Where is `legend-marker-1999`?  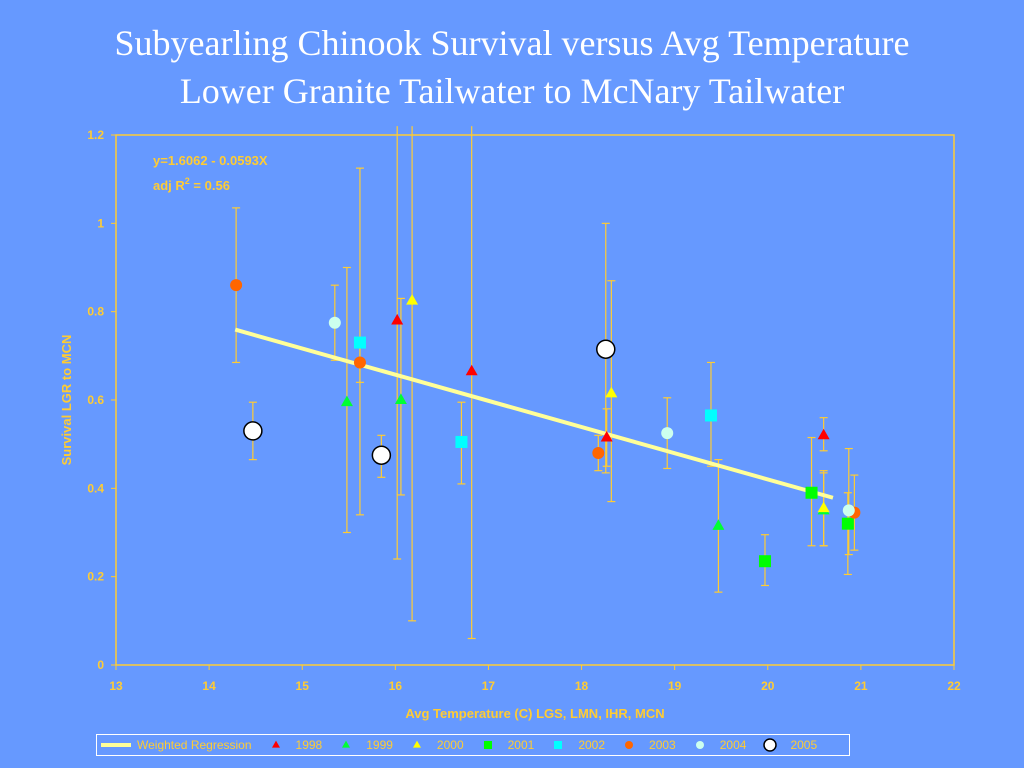
legend-marker-1999 is located at coordinates (346, 744).